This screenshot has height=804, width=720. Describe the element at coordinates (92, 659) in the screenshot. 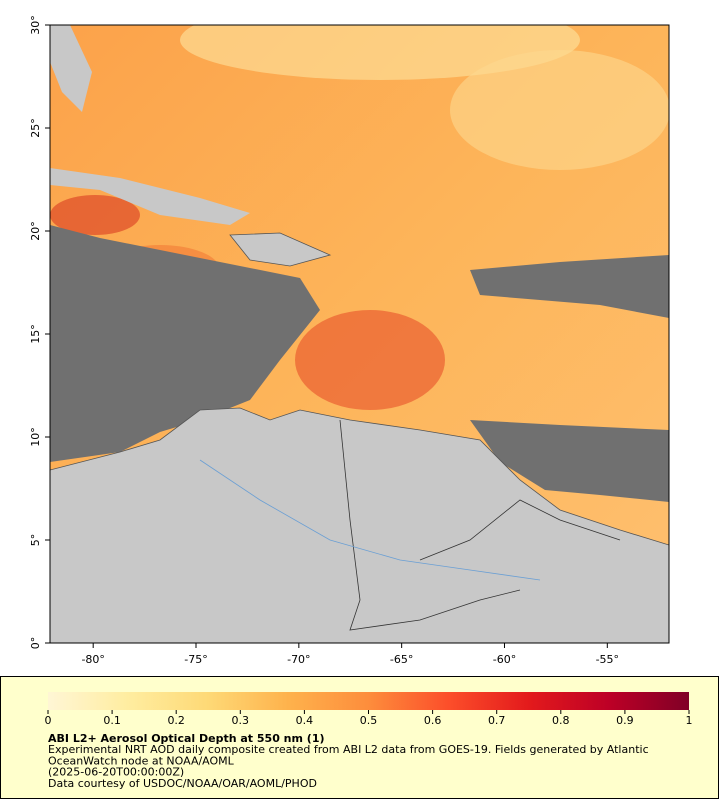

I see `x-tick-label: -80°` at that location.